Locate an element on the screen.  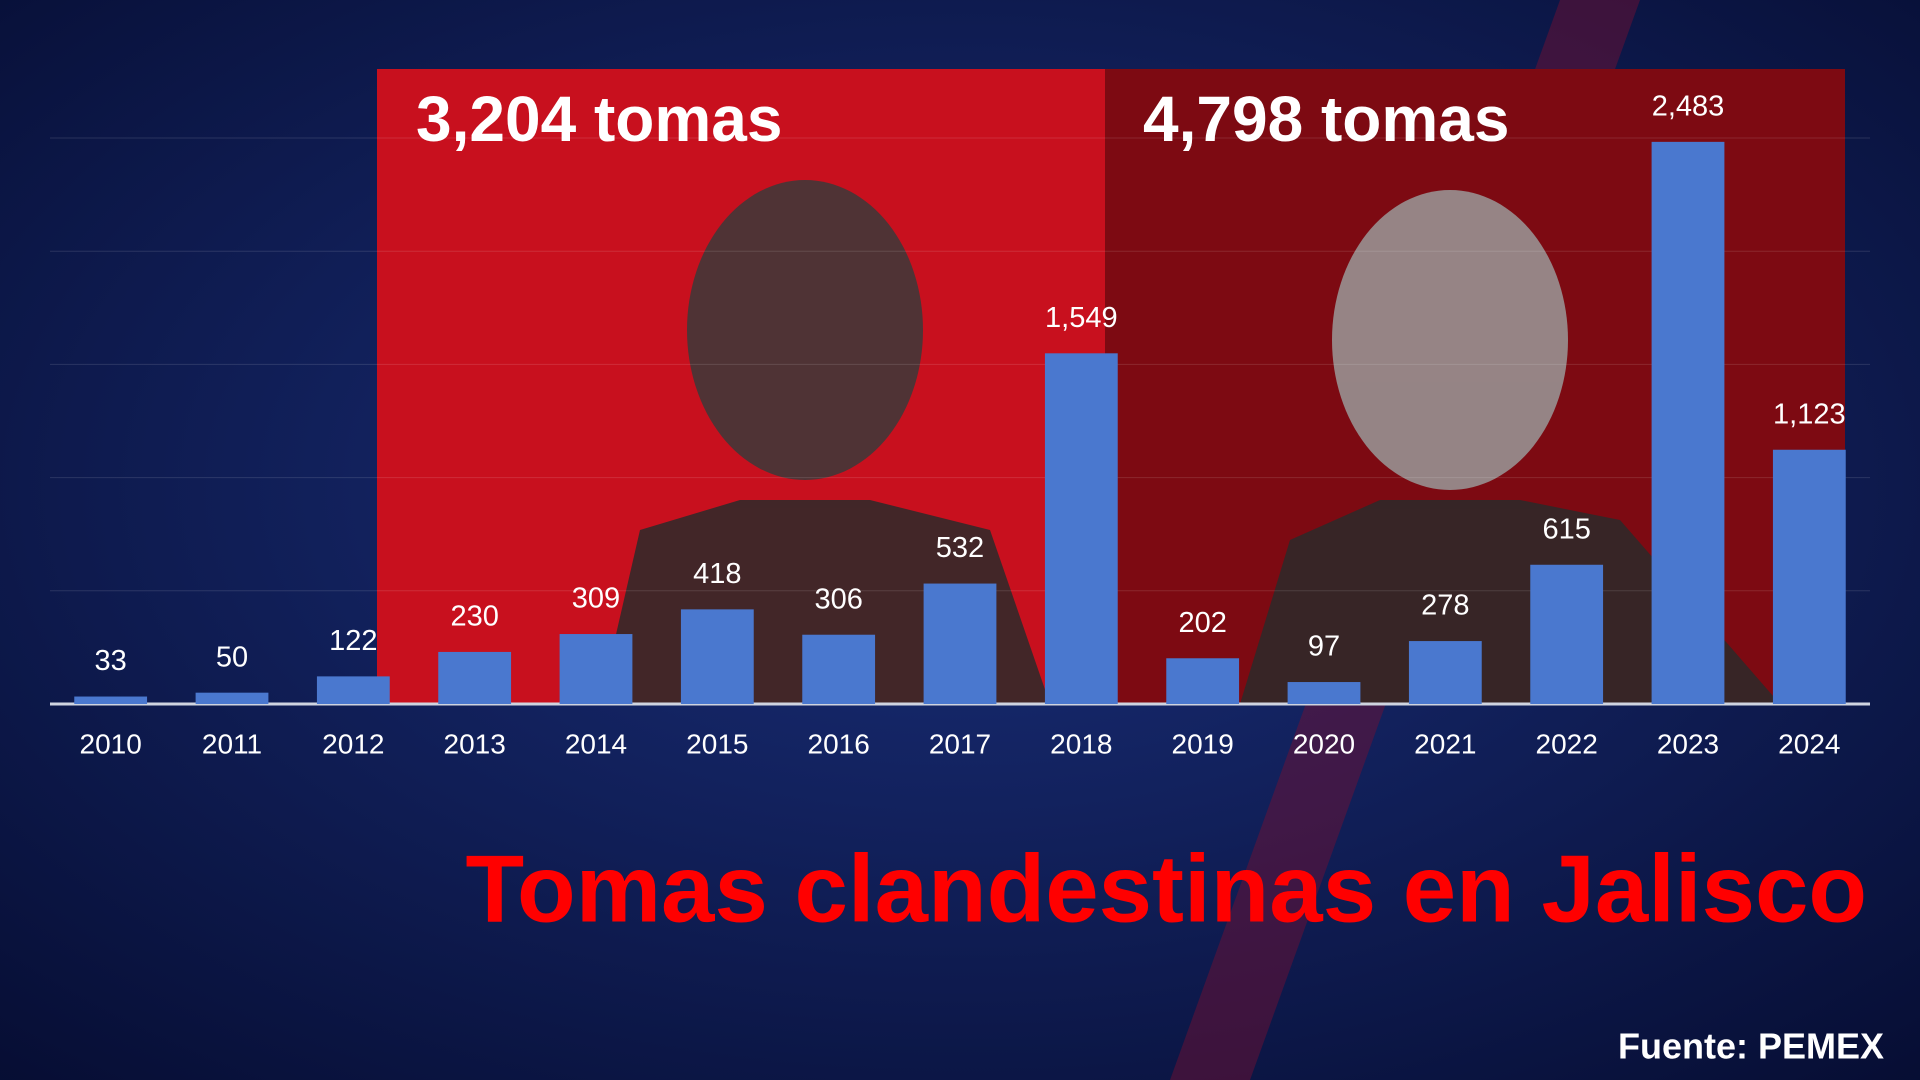
x-tick-label: 2012 is located at coordinates (353, 743).